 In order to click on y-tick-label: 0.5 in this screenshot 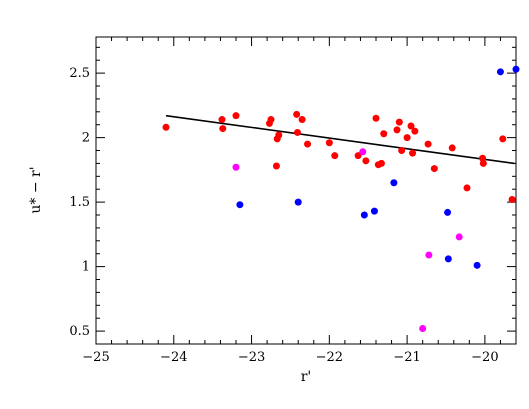, I will do `click(79, 331)`.